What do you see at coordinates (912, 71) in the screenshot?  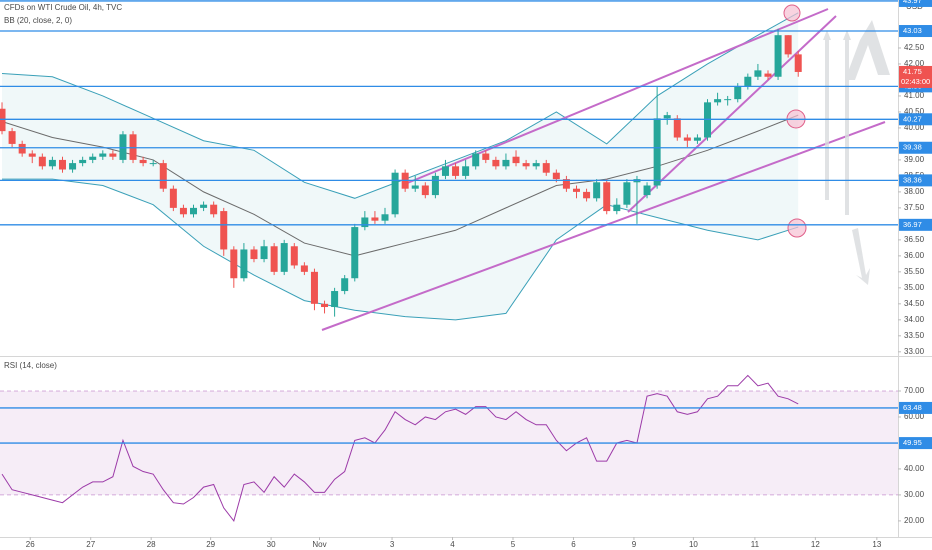 I see `last-price-label: 41.75` at bounding box center [912, 71].